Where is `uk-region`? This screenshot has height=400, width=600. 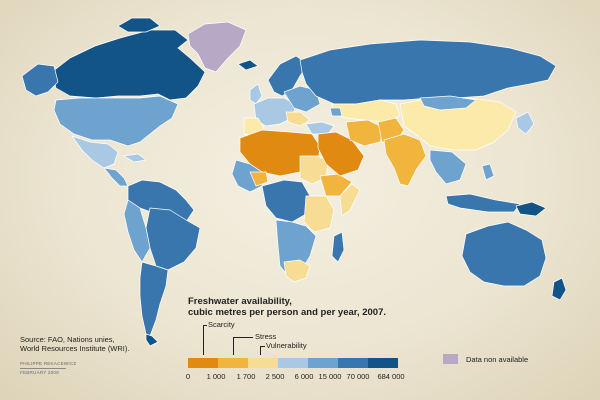 uk-region is located at coordinates (256, 94).